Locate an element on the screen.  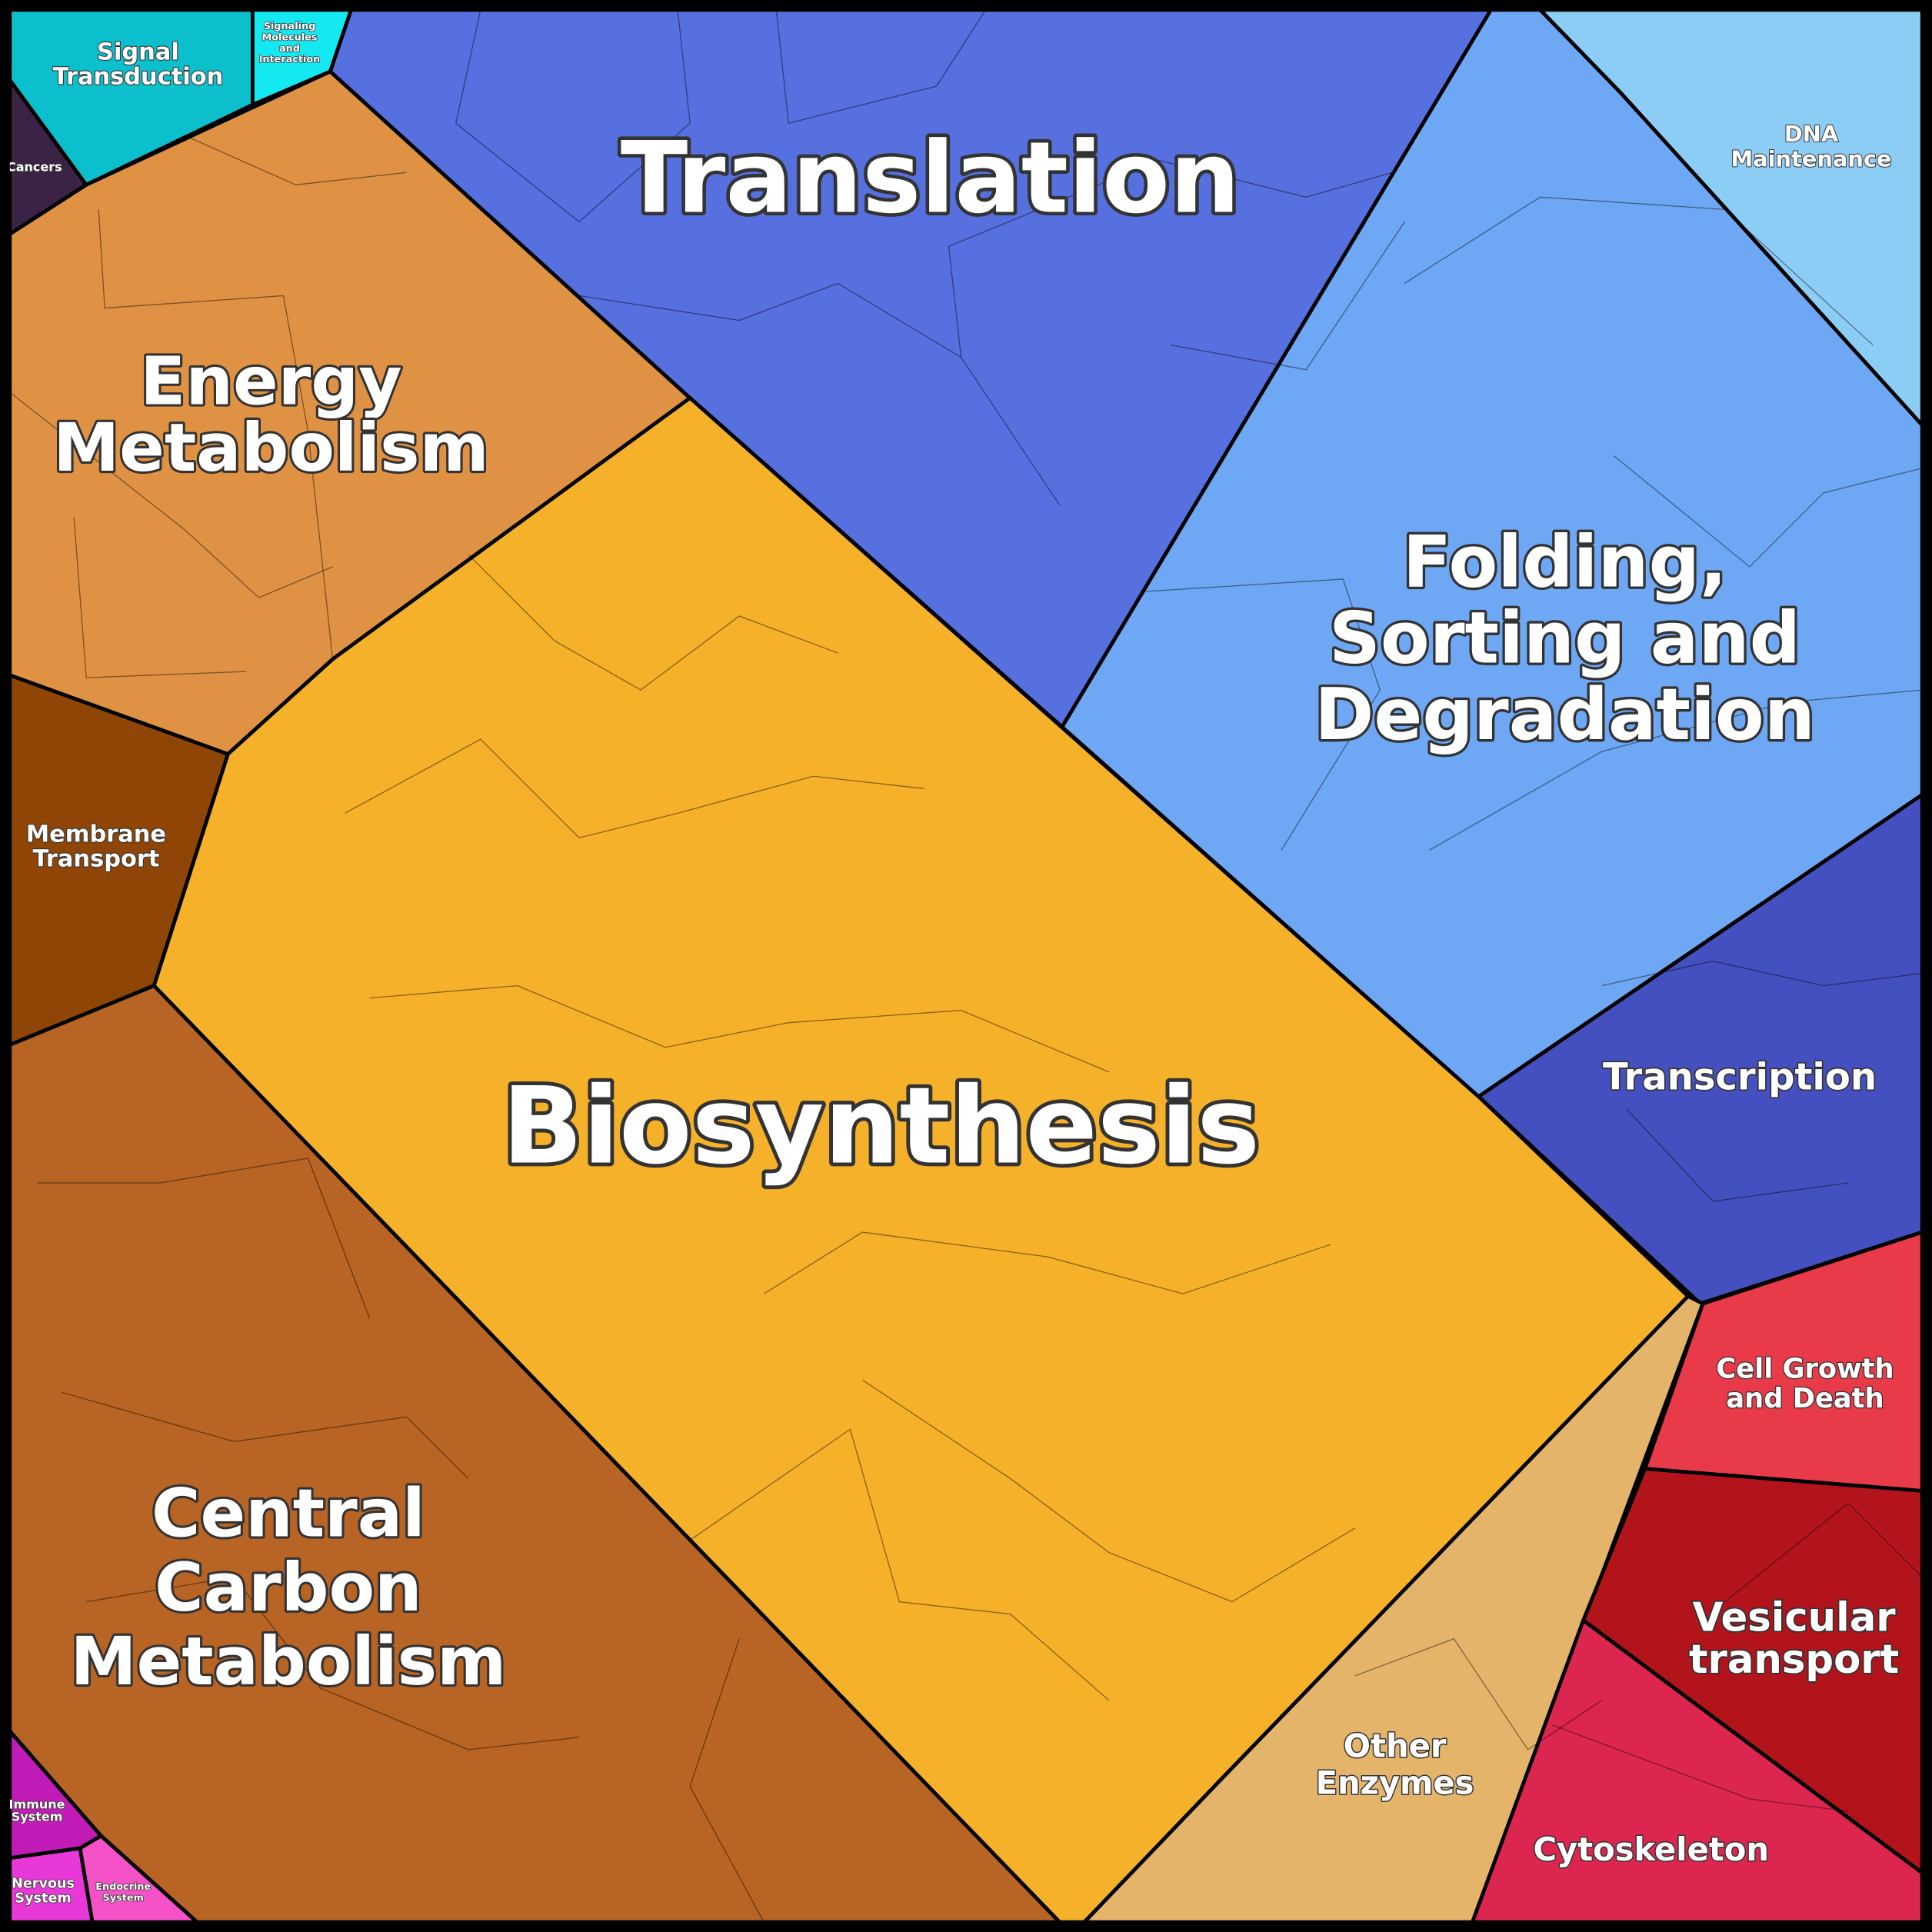
region-label: Vesicular is located at coordinates (1795, 1618).